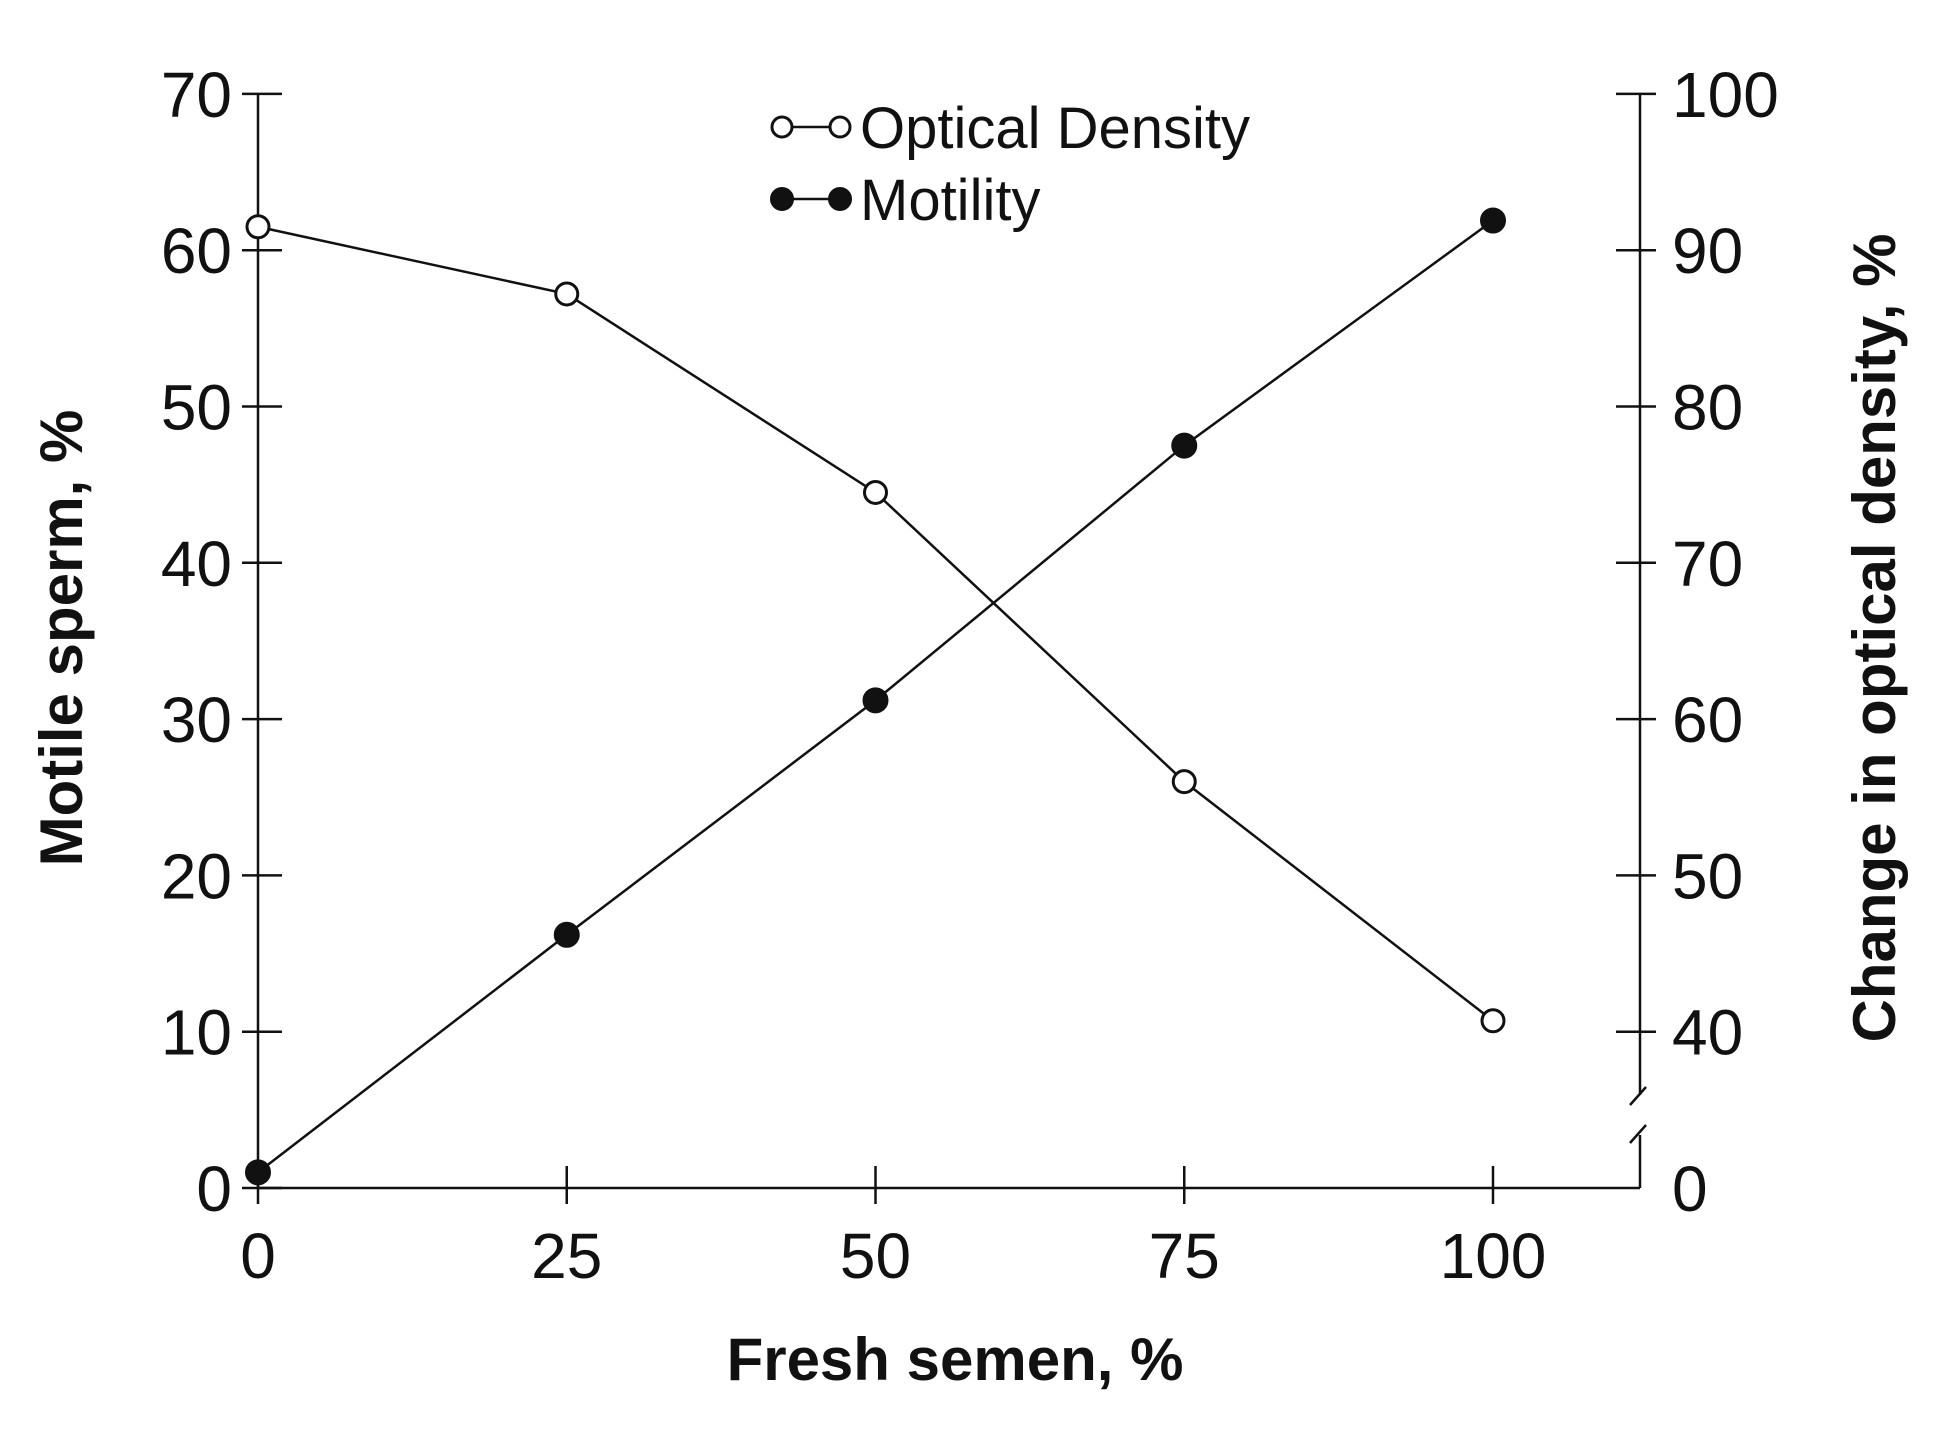 This screenshot has height=1435, width=1936. What do you see at coordinates (1638, 1134) in the screenshot?
I see `y-axis-right-break-lower` at bounding box center [1638, 1134].